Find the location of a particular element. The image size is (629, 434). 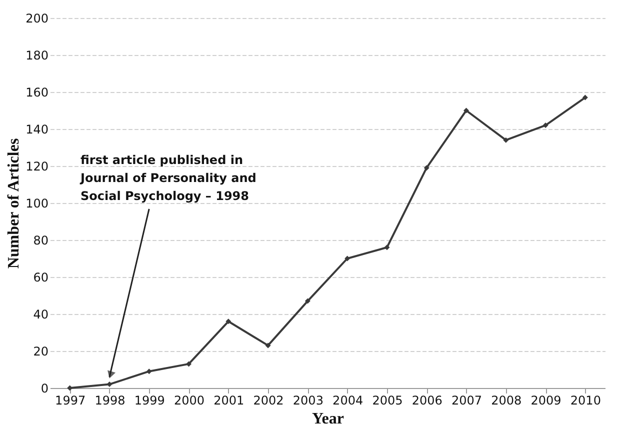

y-tick-label: 160 is located at coordinates (37, 93).